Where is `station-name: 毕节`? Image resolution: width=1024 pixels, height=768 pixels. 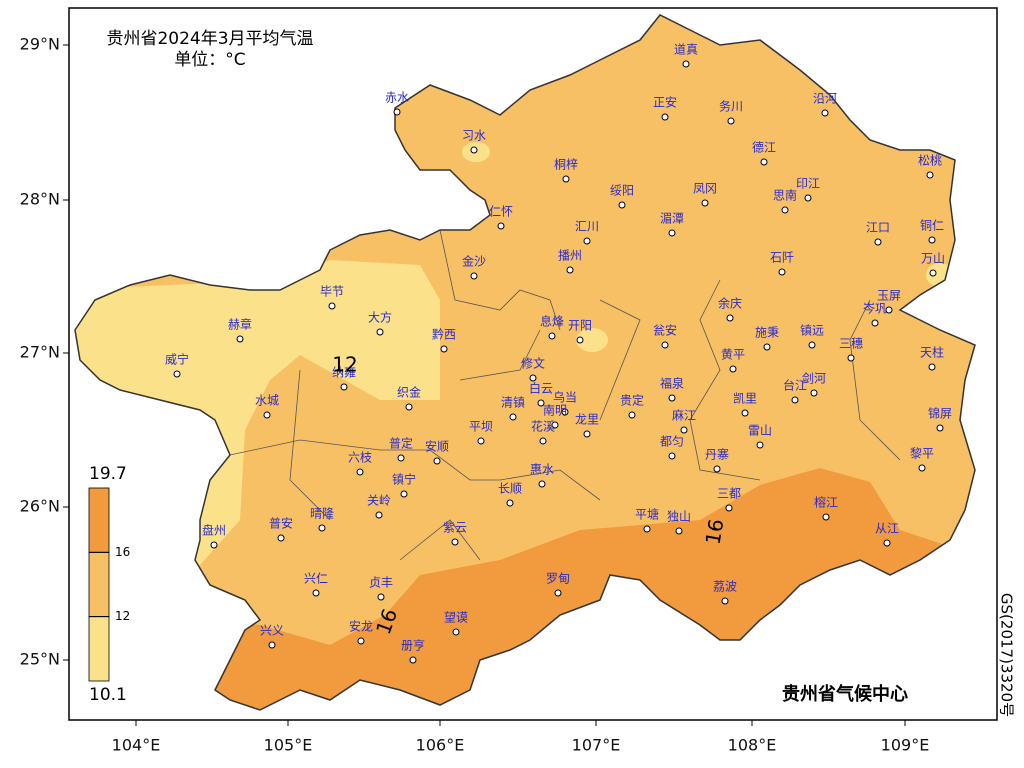
station-name: 毕节 is located at coordinates (332, 292).